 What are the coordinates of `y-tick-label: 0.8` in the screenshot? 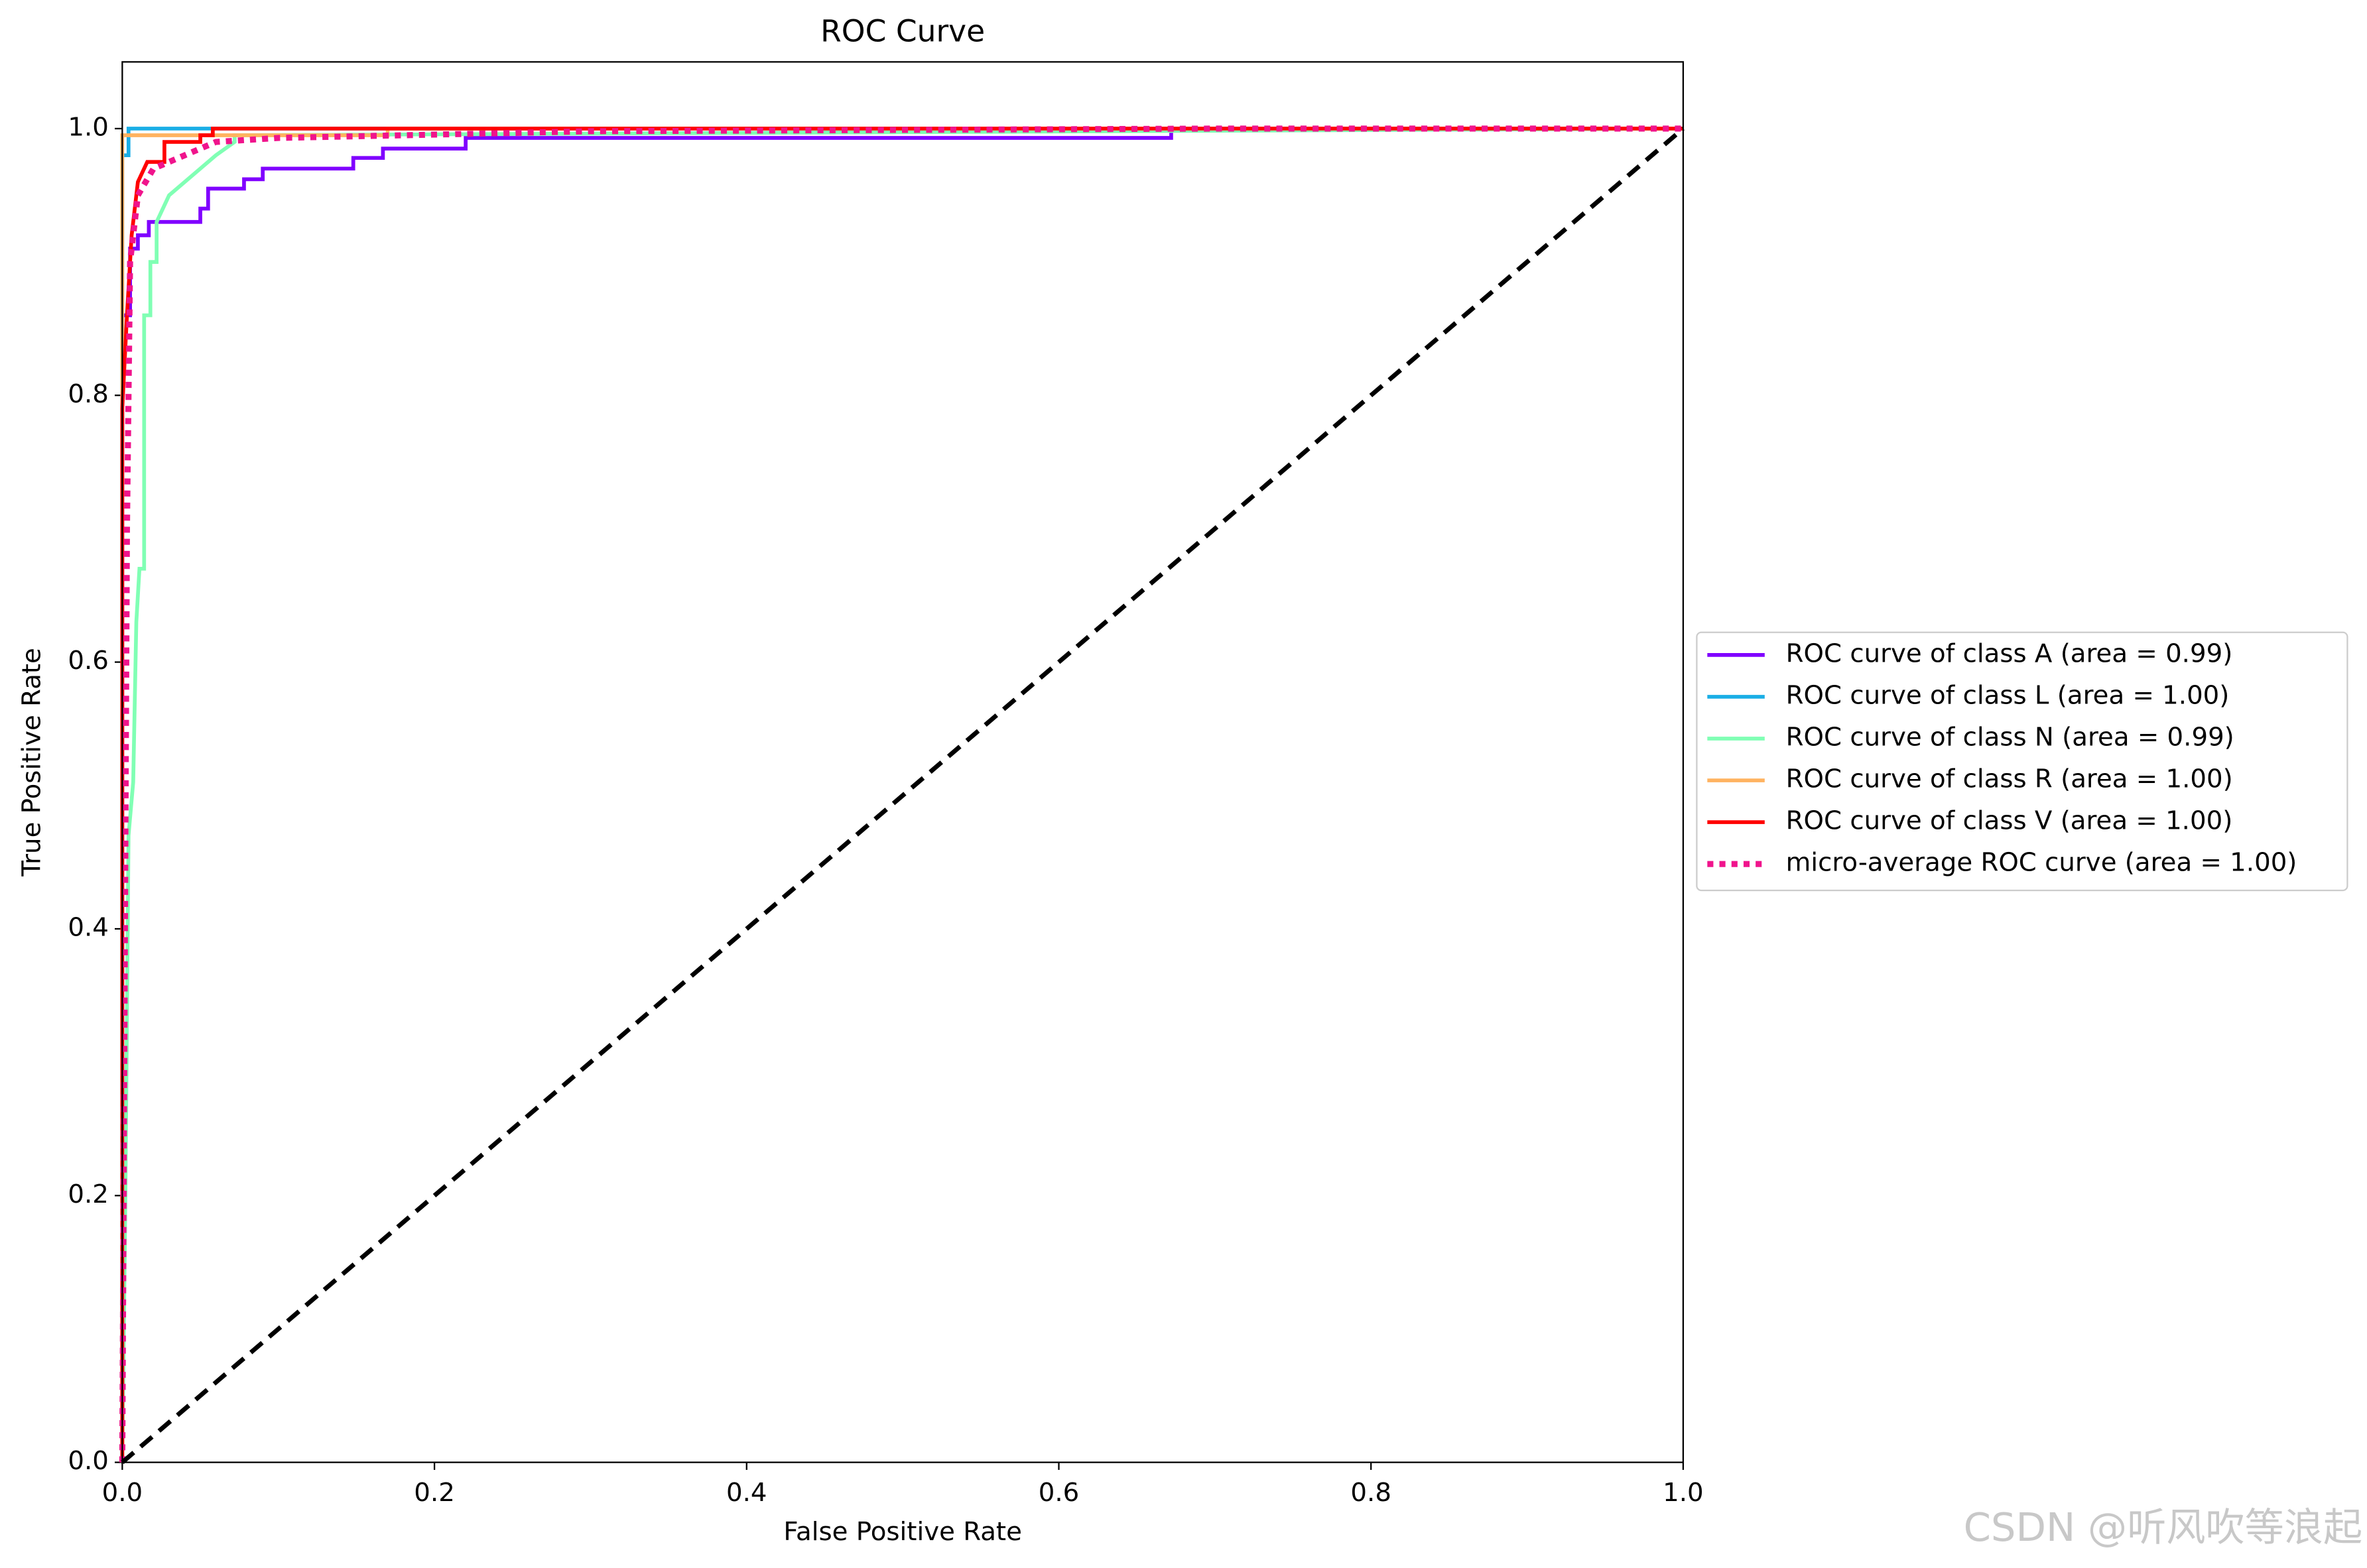 It's located at (88, 394).